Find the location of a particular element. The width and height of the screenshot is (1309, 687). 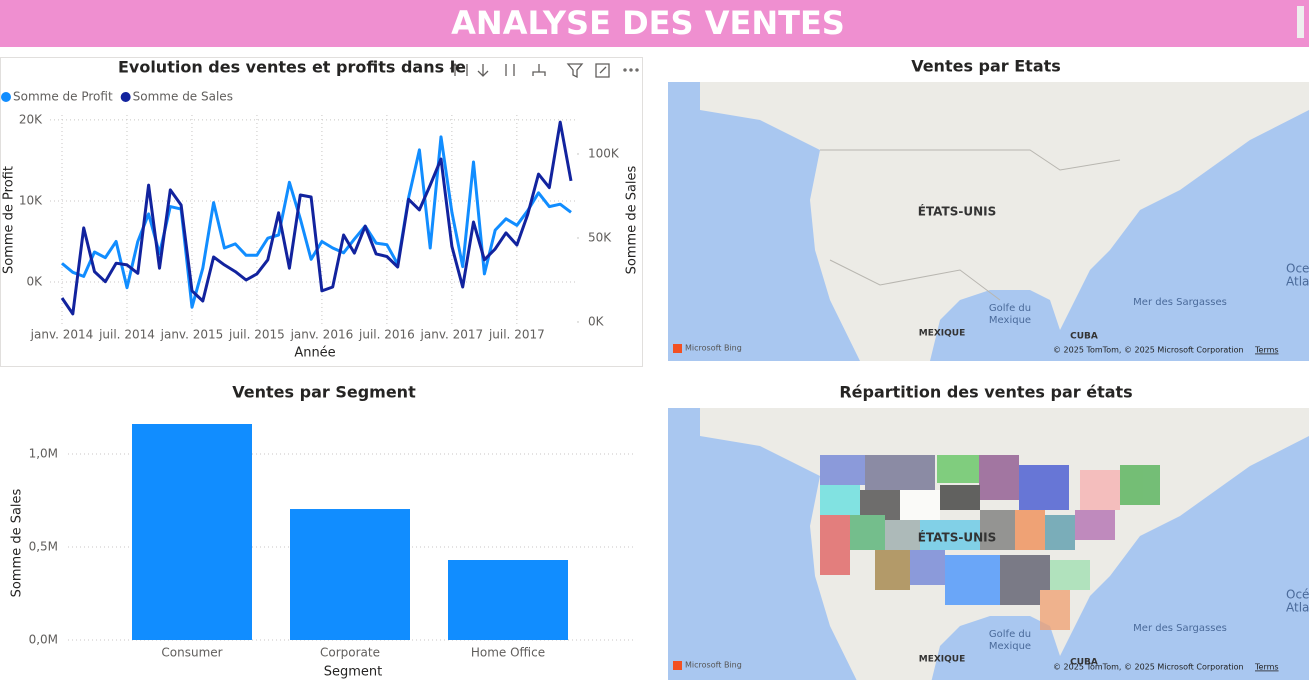

state-shapes is located at coordinates (990, 542).